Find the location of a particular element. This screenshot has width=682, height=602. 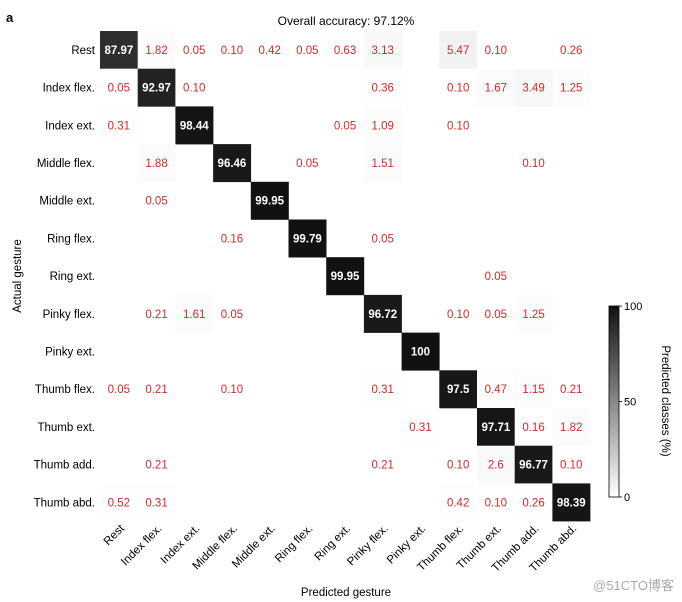

cell-value-label: 1.82 is located at coordinates (156, 51).